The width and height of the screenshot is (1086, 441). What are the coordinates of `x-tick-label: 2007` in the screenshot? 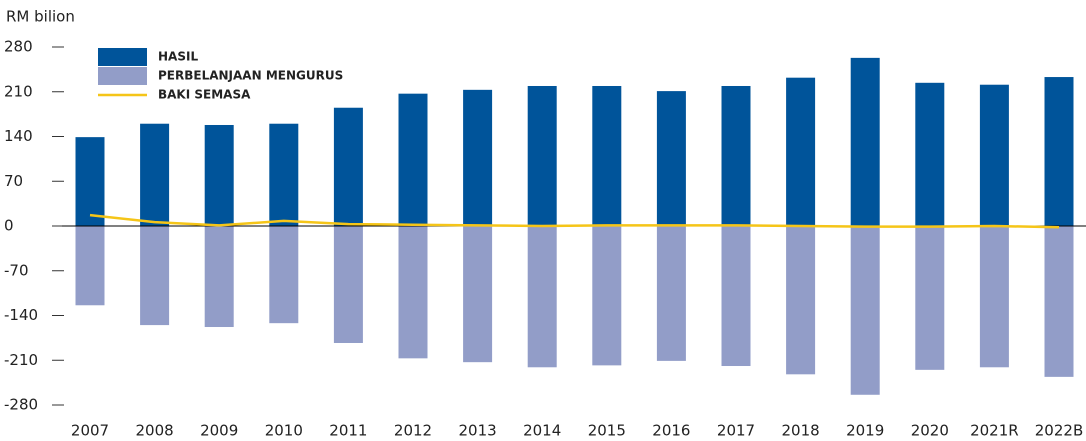 It's located at (90, 431).